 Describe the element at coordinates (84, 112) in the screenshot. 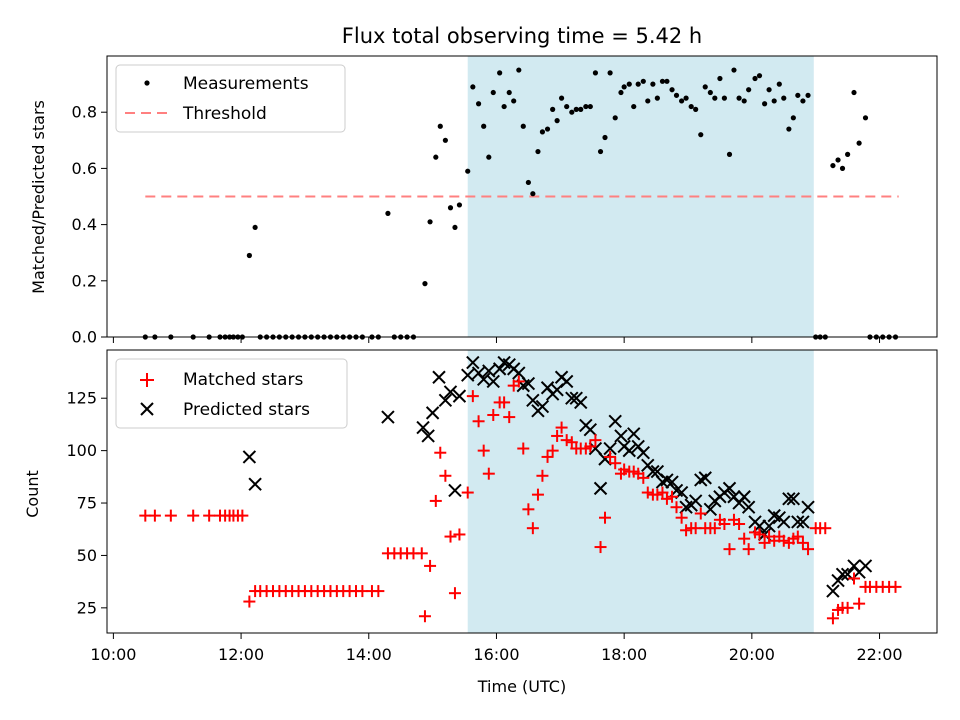

I see `y-tick-label: 0.8` at that location.